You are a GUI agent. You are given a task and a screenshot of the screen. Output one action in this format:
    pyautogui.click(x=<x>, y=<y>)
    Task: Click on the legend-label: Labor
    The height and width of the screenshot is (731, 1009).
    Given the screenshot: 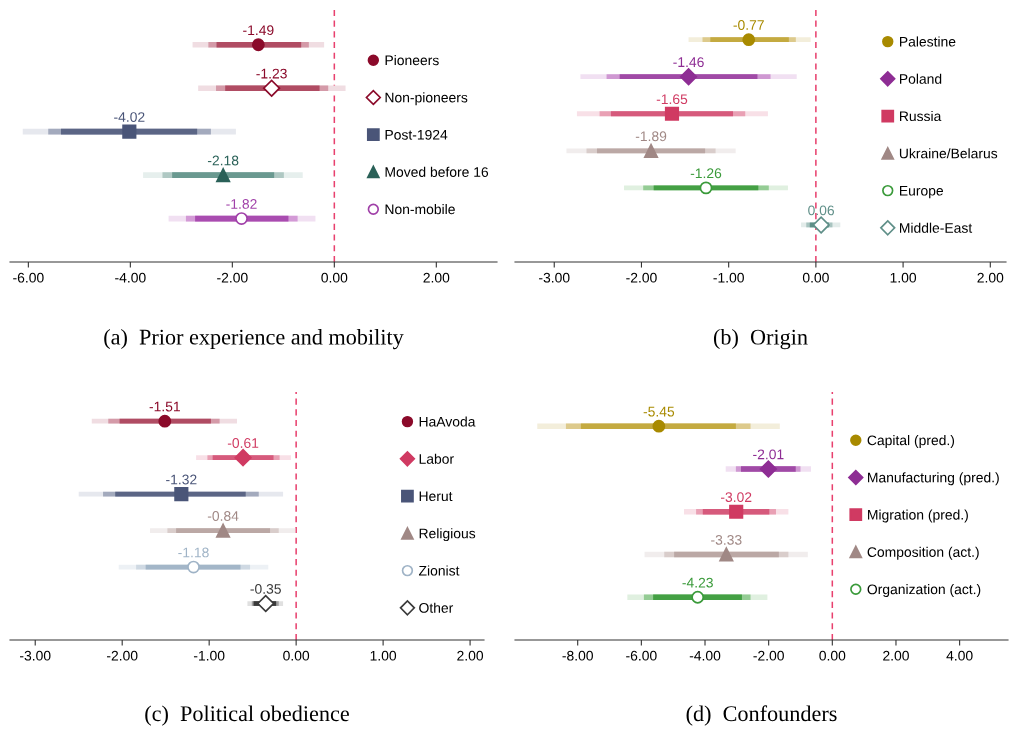 What is the action you would take?
    pyautogui.click(x=436, y=458)
    